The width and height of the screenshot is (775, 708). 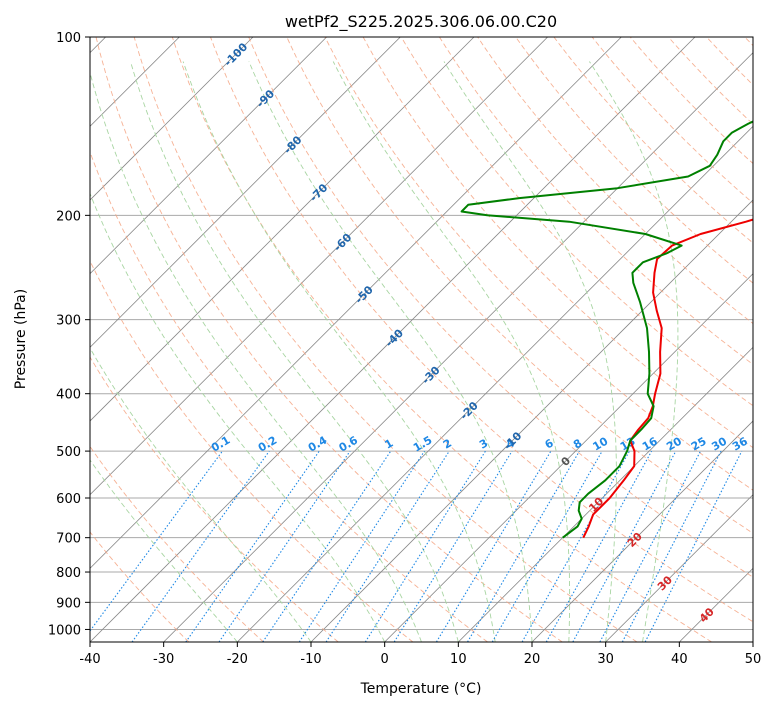 What do you see at coordinates (421, 22) in the screenshot?
I see `chart-title: wetPf2_S225.2025.306.06.00.C20` at bounding box center [421, 22].